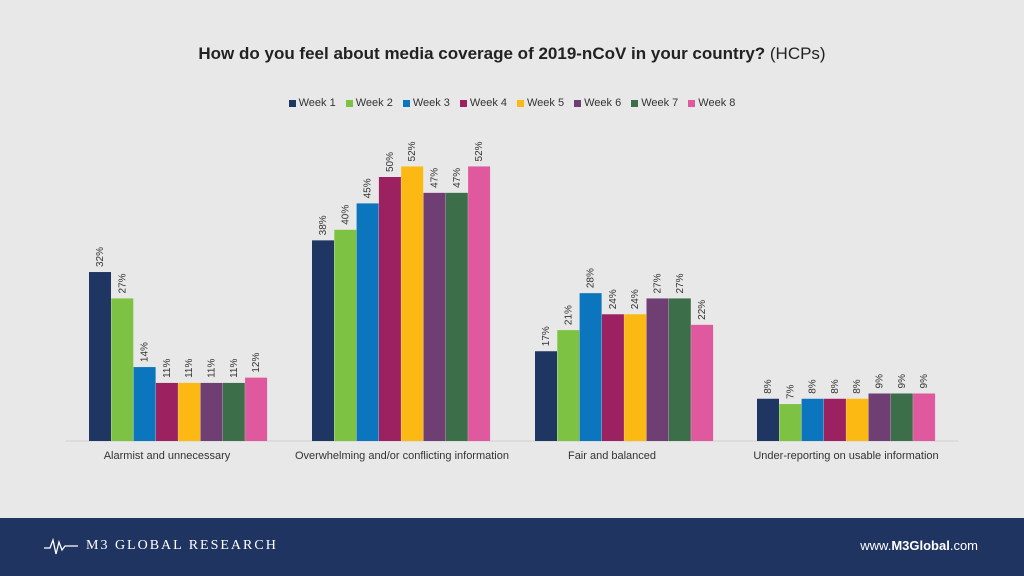  Describe the element at coordinates (145, 352) in the screenshot. I see `data-label: 14%` at that location.